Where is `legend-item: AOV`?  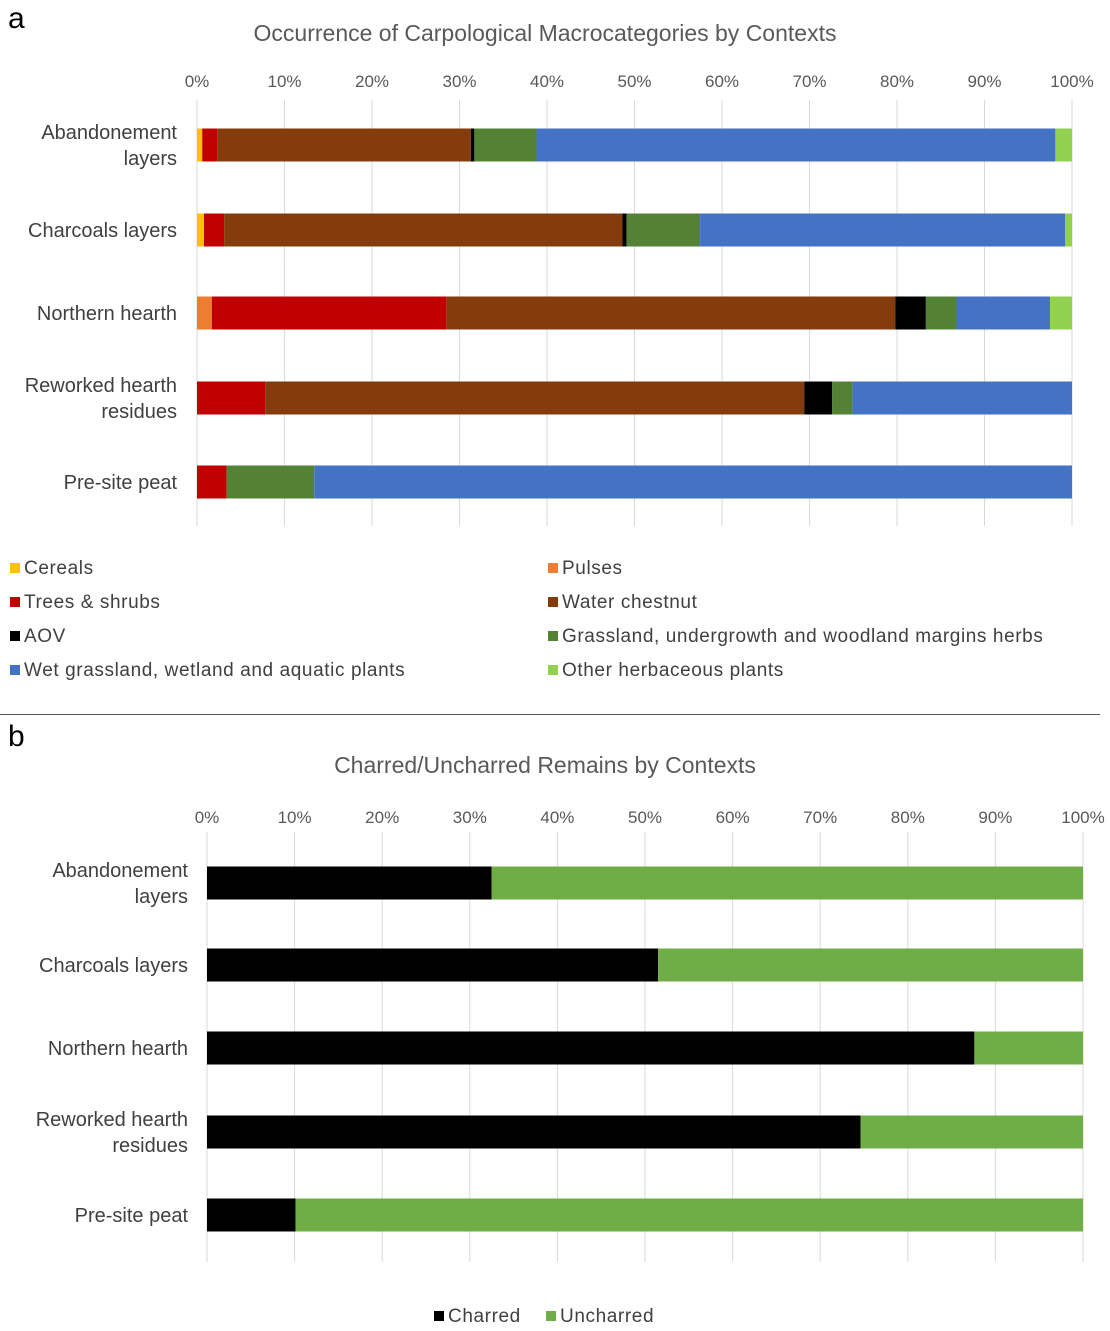
legend-item: AOV is located at coordinates (38, 637).